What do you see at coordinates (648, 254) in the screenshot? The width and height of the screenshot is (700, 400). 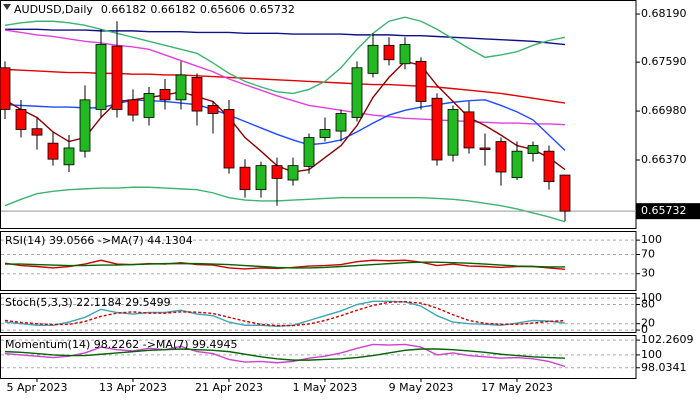 I see `y-tick-label: 70` at bounding box center [648, 254].